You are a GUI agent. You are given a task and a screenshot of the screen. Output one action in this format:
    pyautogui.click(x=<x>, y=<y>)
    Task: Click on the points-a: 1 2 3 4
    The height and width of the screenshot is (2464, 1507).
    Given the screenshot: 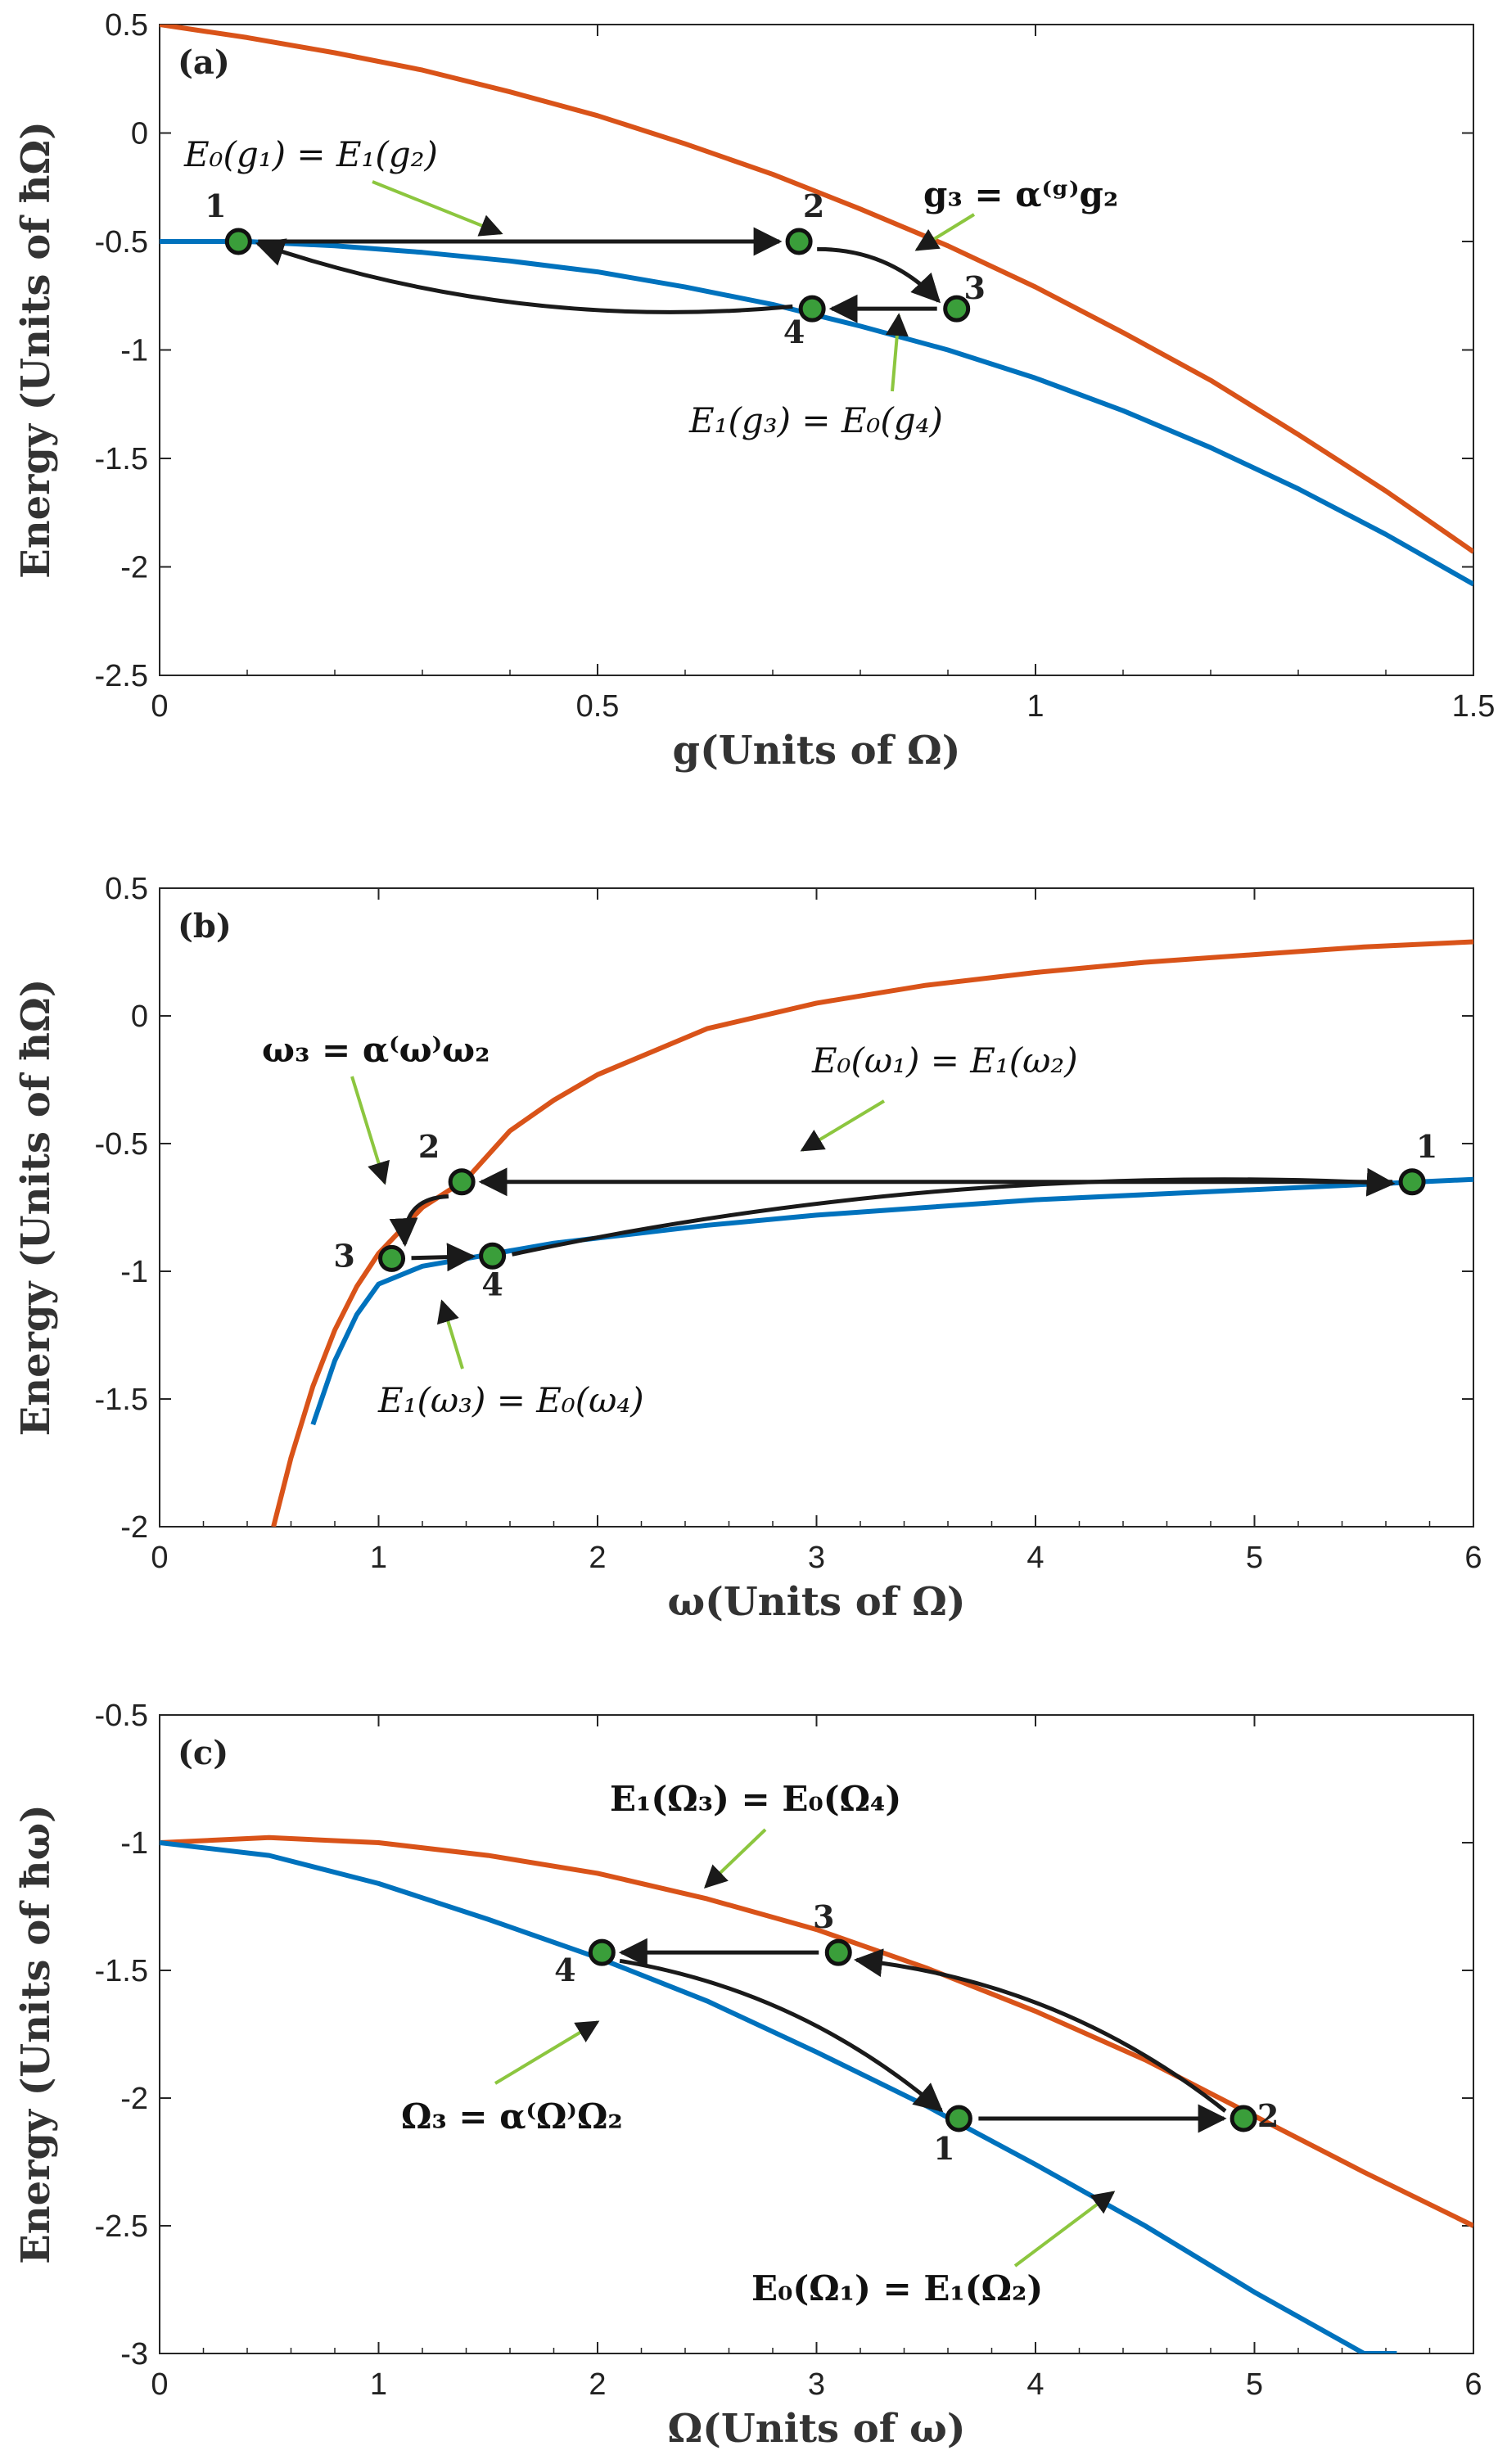 What is the action you would take?
    pyautogui.click(x=595, y=268)
    